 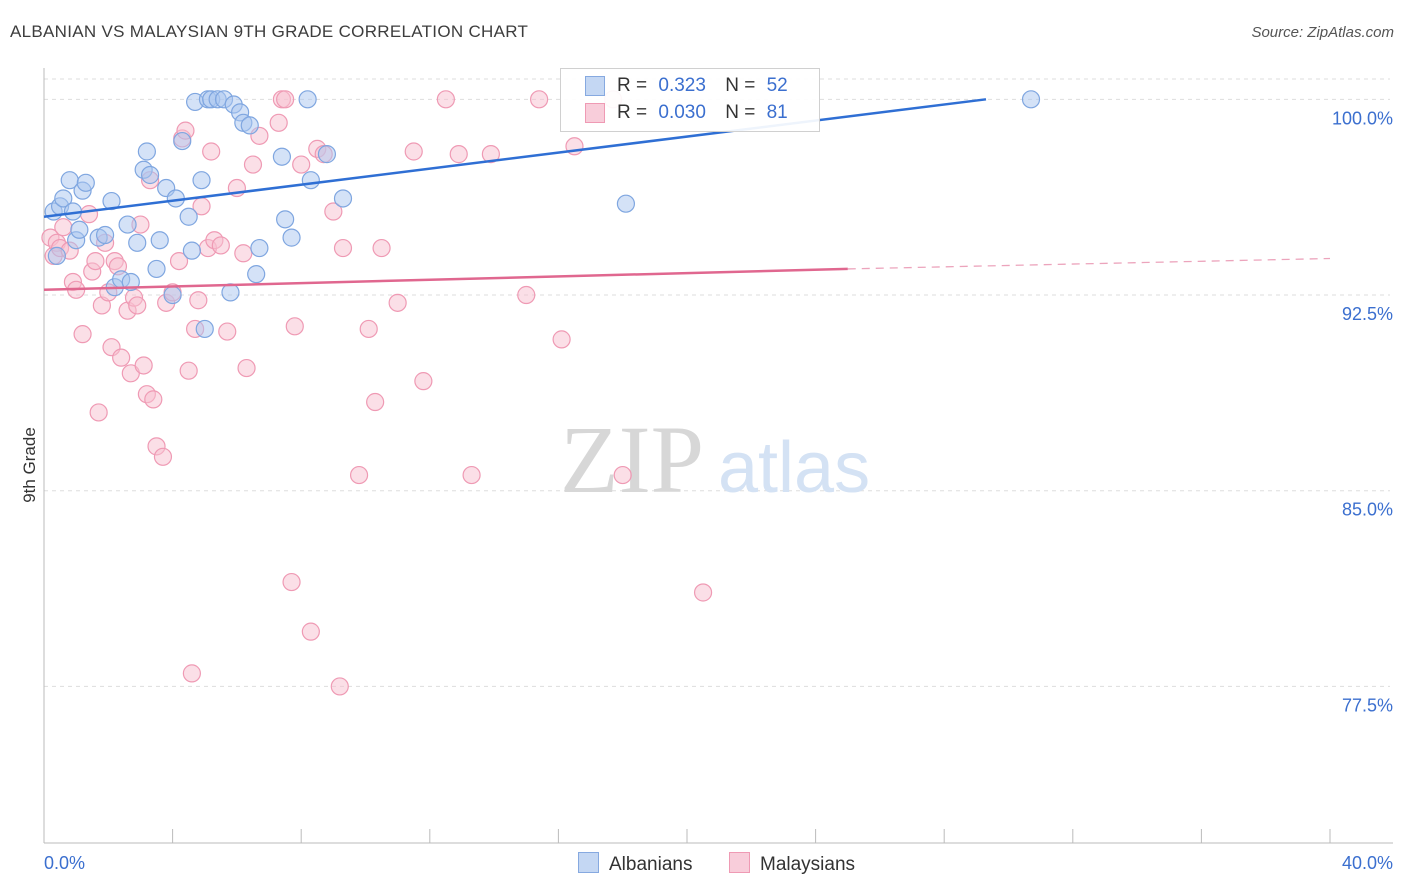 I want to click on legend-n-label: N =, so click(x=740, y=112).